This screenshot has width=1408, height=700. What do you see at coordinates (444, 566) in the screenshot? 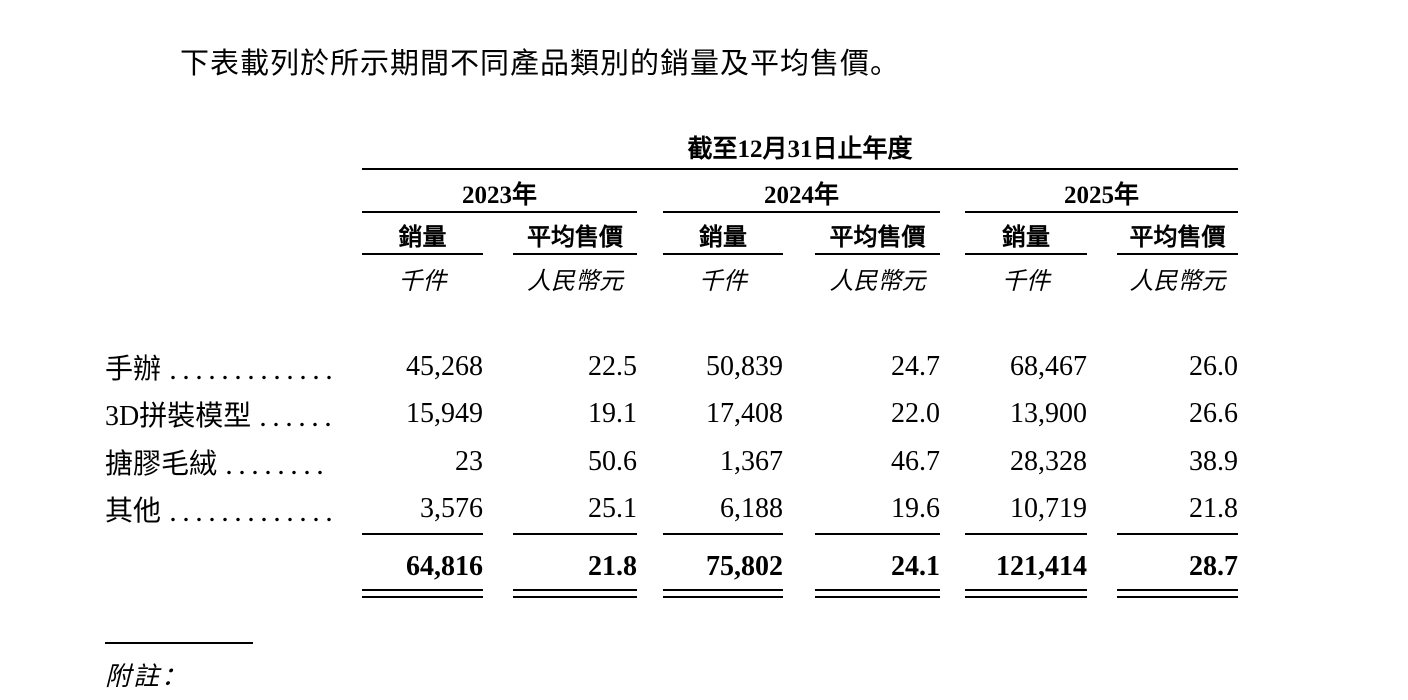
I see `total-volume-2023: 64,816` at bounding box center [444, 566].